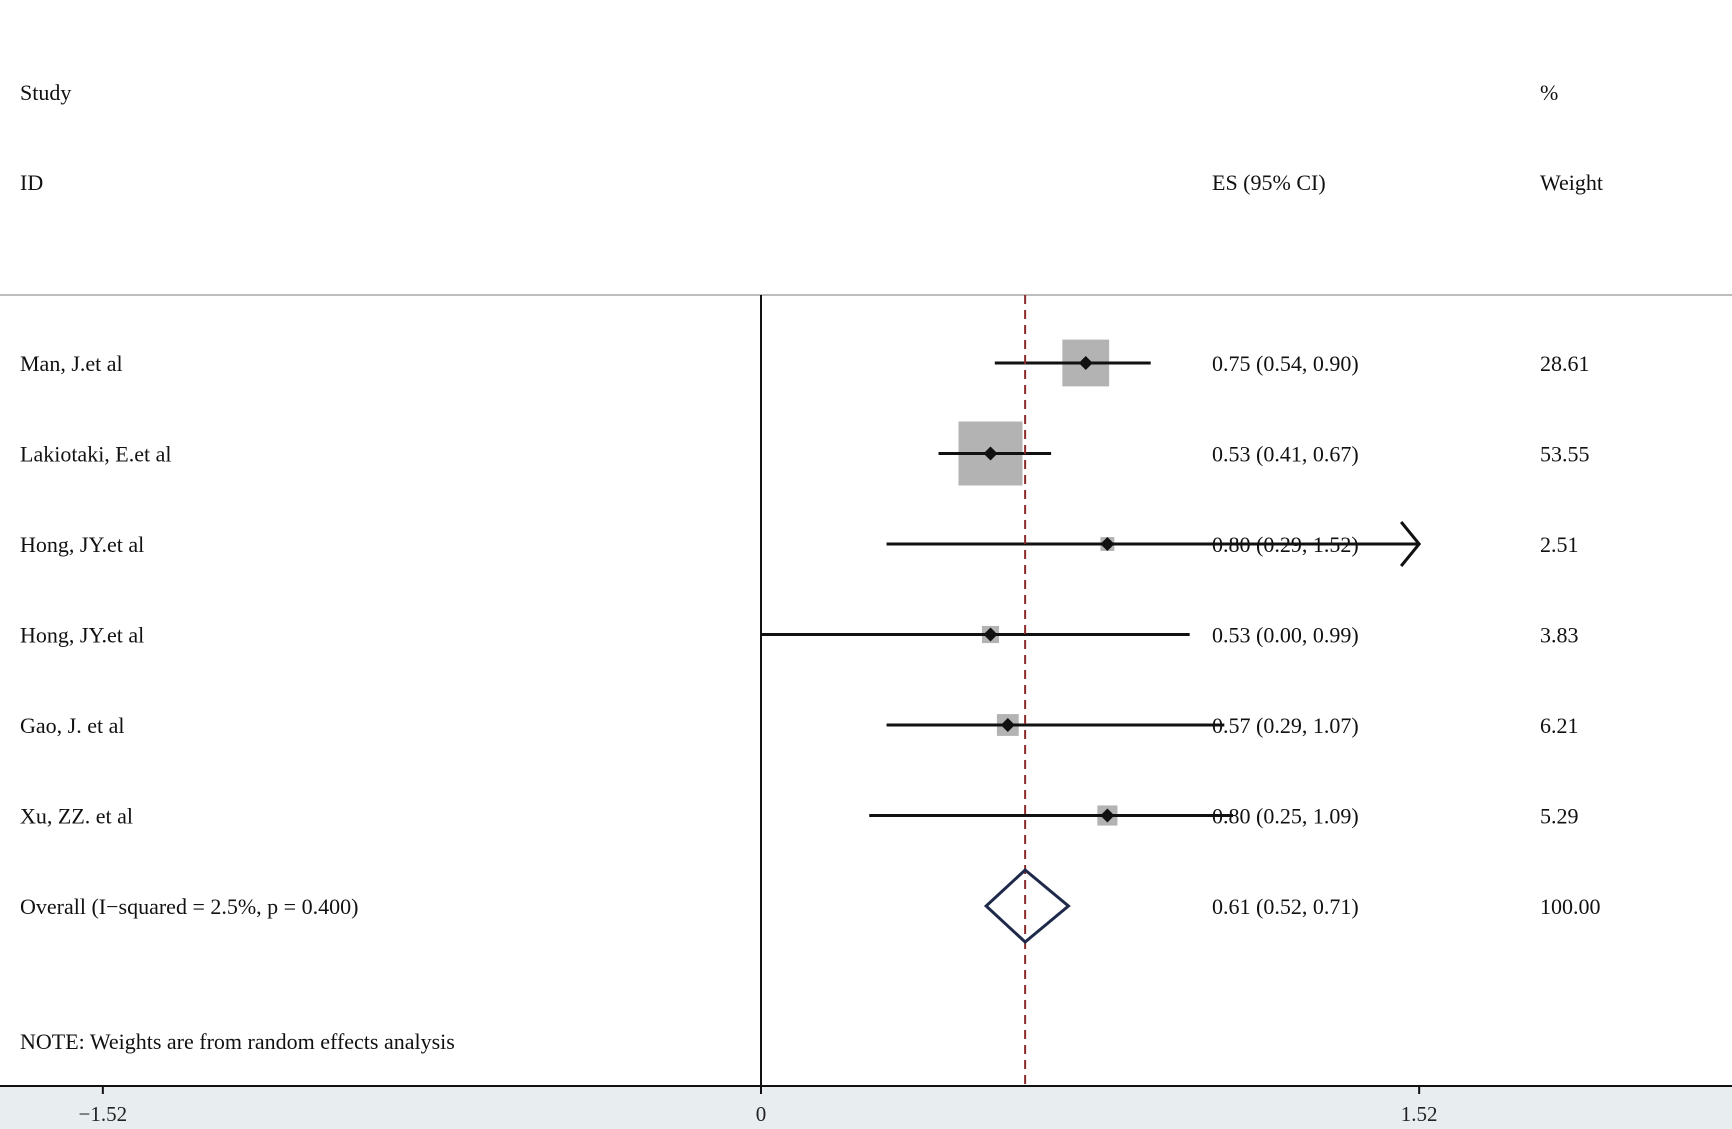 This screenshot has height=1129, width=1732. Describe the element at coordinates (1559, 544) in the screenshot. I see `study-weight: 2.51` at that location.